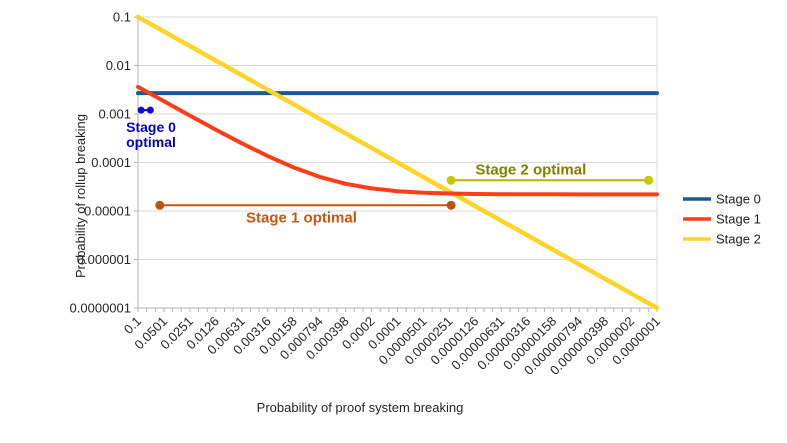 The height and width of the screenshot is (443, 787). Describe the element at coordinates (738, 199) in the screenshot. I see `legend-label-stage-0: Stage 0` at that location.